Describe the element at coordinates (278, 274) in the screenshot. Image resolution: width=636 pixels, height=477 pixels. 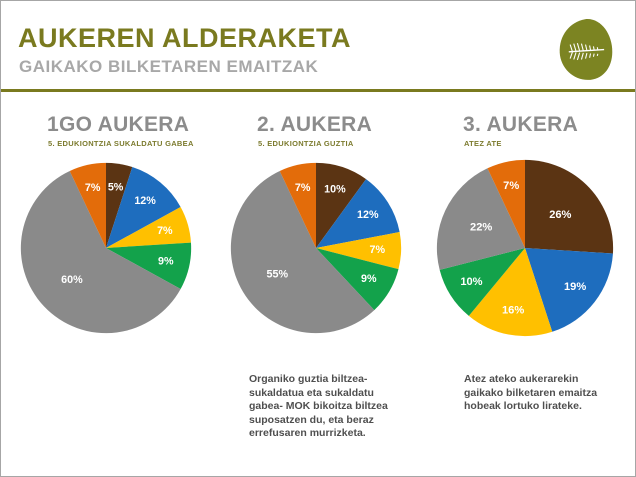
I see `pie-slice-label: 55%` at that location.